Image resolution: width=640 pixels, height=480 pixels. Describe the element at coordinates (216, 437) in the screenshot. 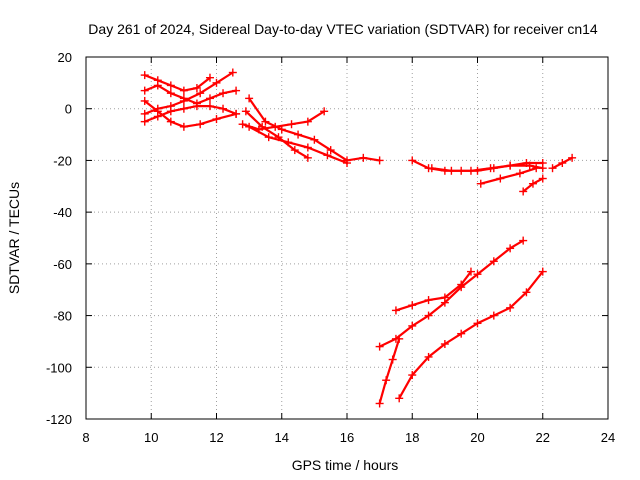

I see `x-tick-label: 12` at that location.